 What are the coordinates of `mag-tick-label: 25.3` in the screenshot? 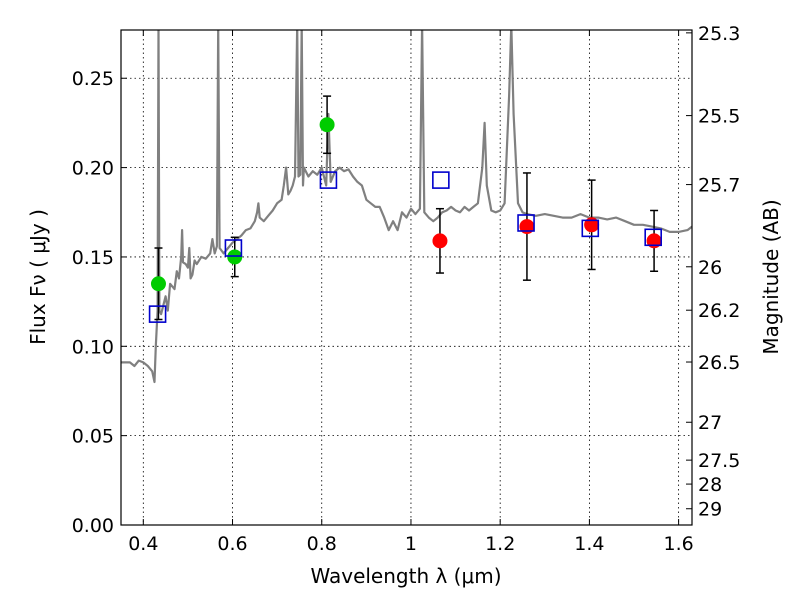 It's located at (719, 34).